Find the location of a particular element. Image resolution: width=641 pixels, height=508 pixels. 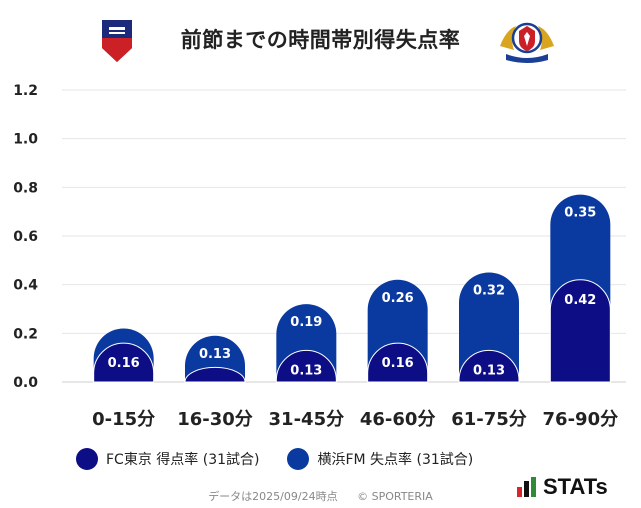

legend-item-fc-tokyo: FC東京 得点率 (31試合) is located at coordinates (167, 459).